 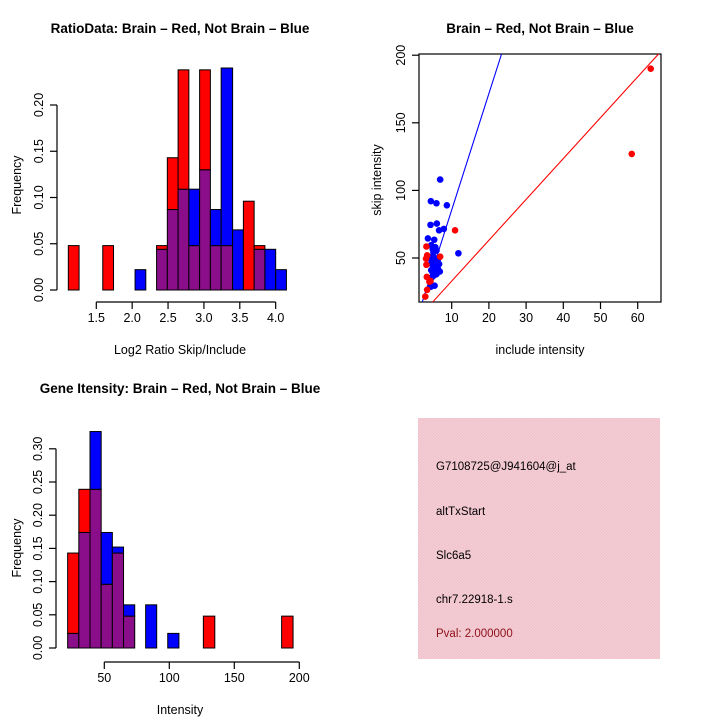 I want to click on y-tick-label: 100, so click(x=401, y=190).